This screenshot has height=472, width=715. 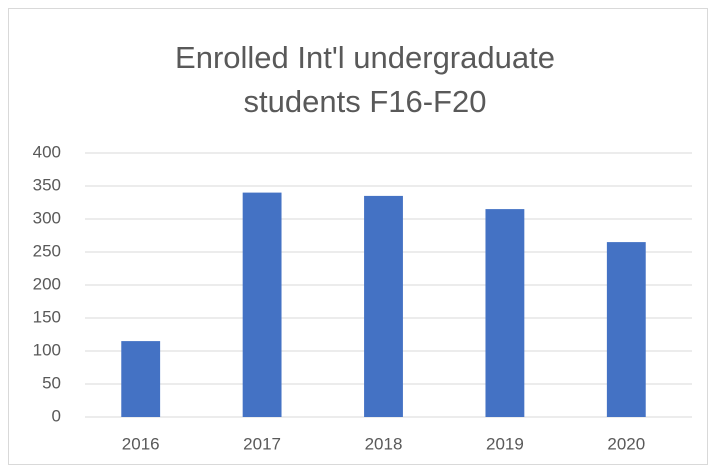 What do you see at coordinates (47, 349) in the screenshot?
I see `y-tick-label: 100` at bounding box center [47, 349].